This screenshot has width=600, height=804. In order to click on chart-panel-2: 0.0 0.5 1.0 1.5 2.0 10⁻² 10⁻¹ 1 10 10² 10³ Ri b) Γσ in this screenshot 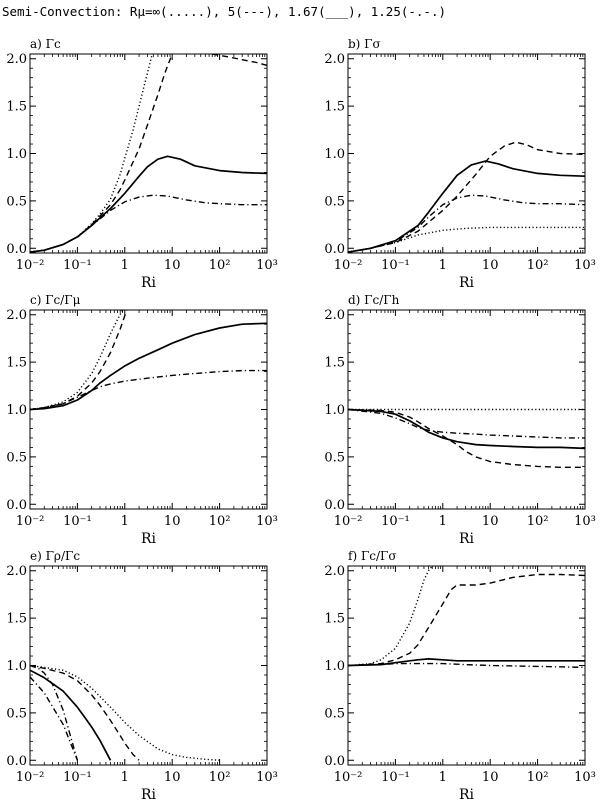, I will do `click(460, 164)`.